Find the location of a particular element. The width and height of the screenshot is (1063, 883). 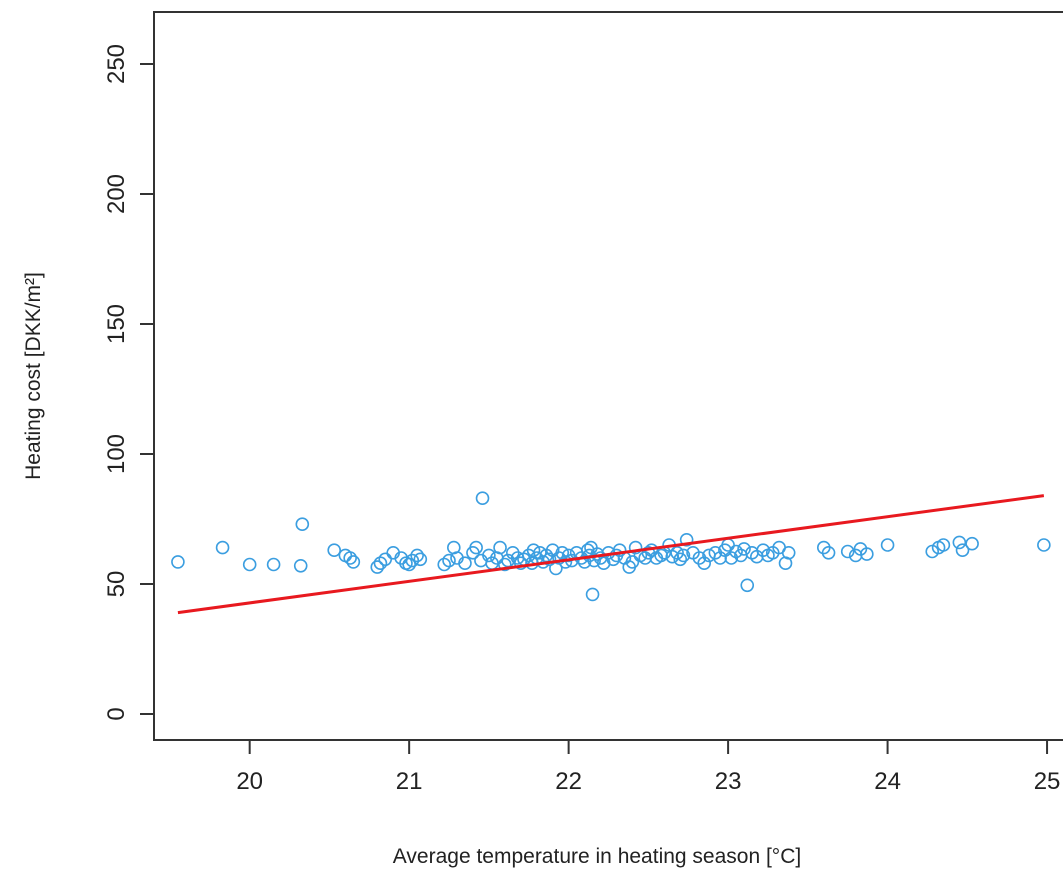

x-tick-label: 24 is located at coordinates (887, 781).